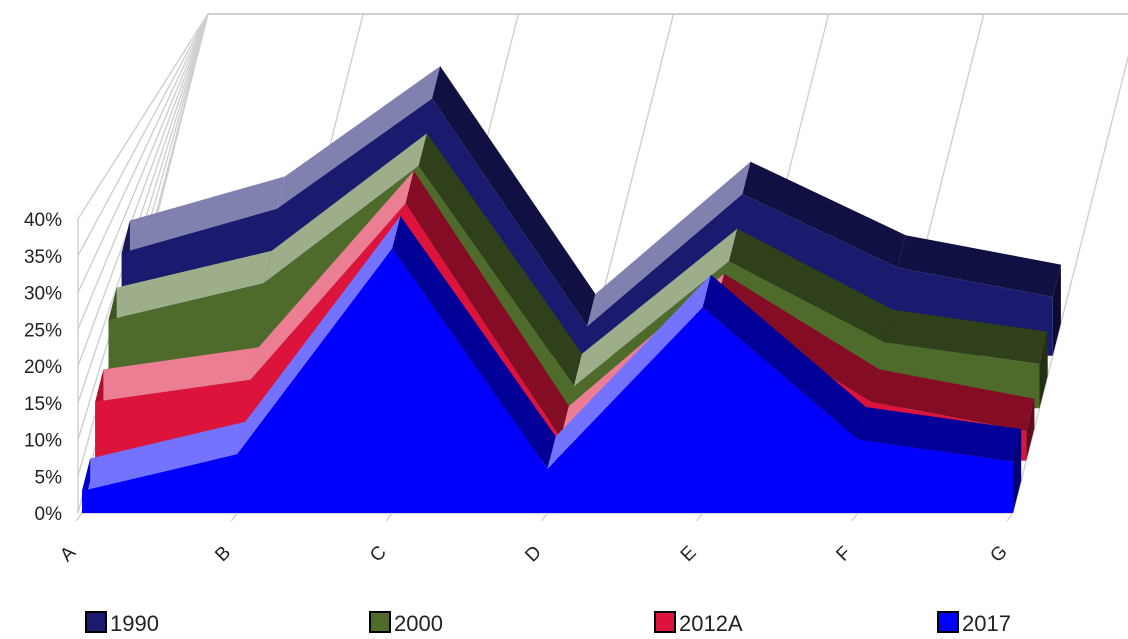 Image resolution: width=1128 pixels, height=639 pixels. Describe the element at coordinates (939, 434) in the screenshot. I see `series-2017-top-F` at that location.